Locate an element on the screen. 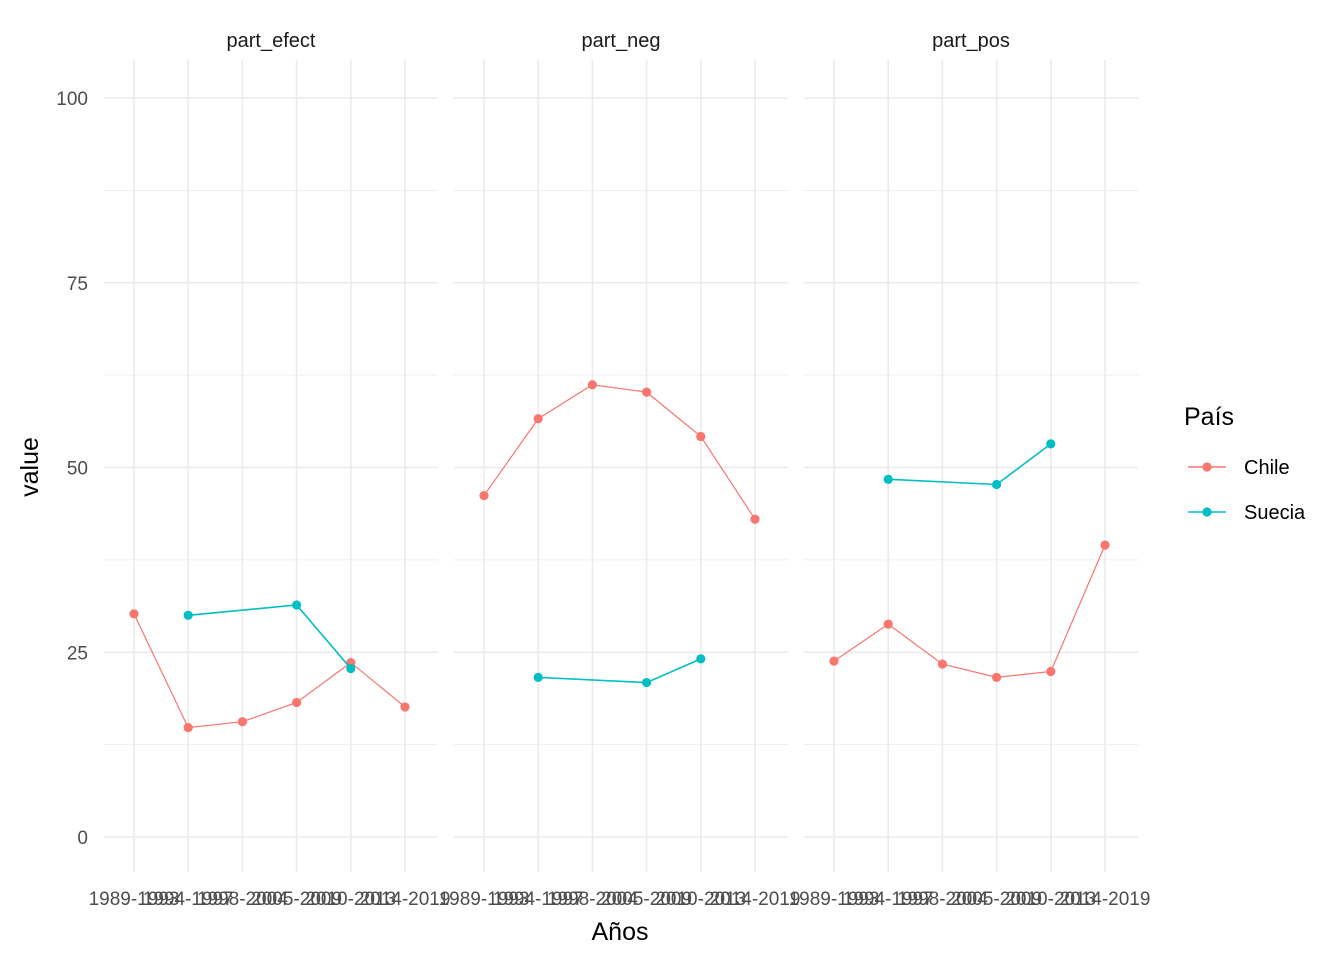 The height and width of the screenshot is (960, 1344). legend-item-suecia: Suecia is located at coordinates (1247, 513).